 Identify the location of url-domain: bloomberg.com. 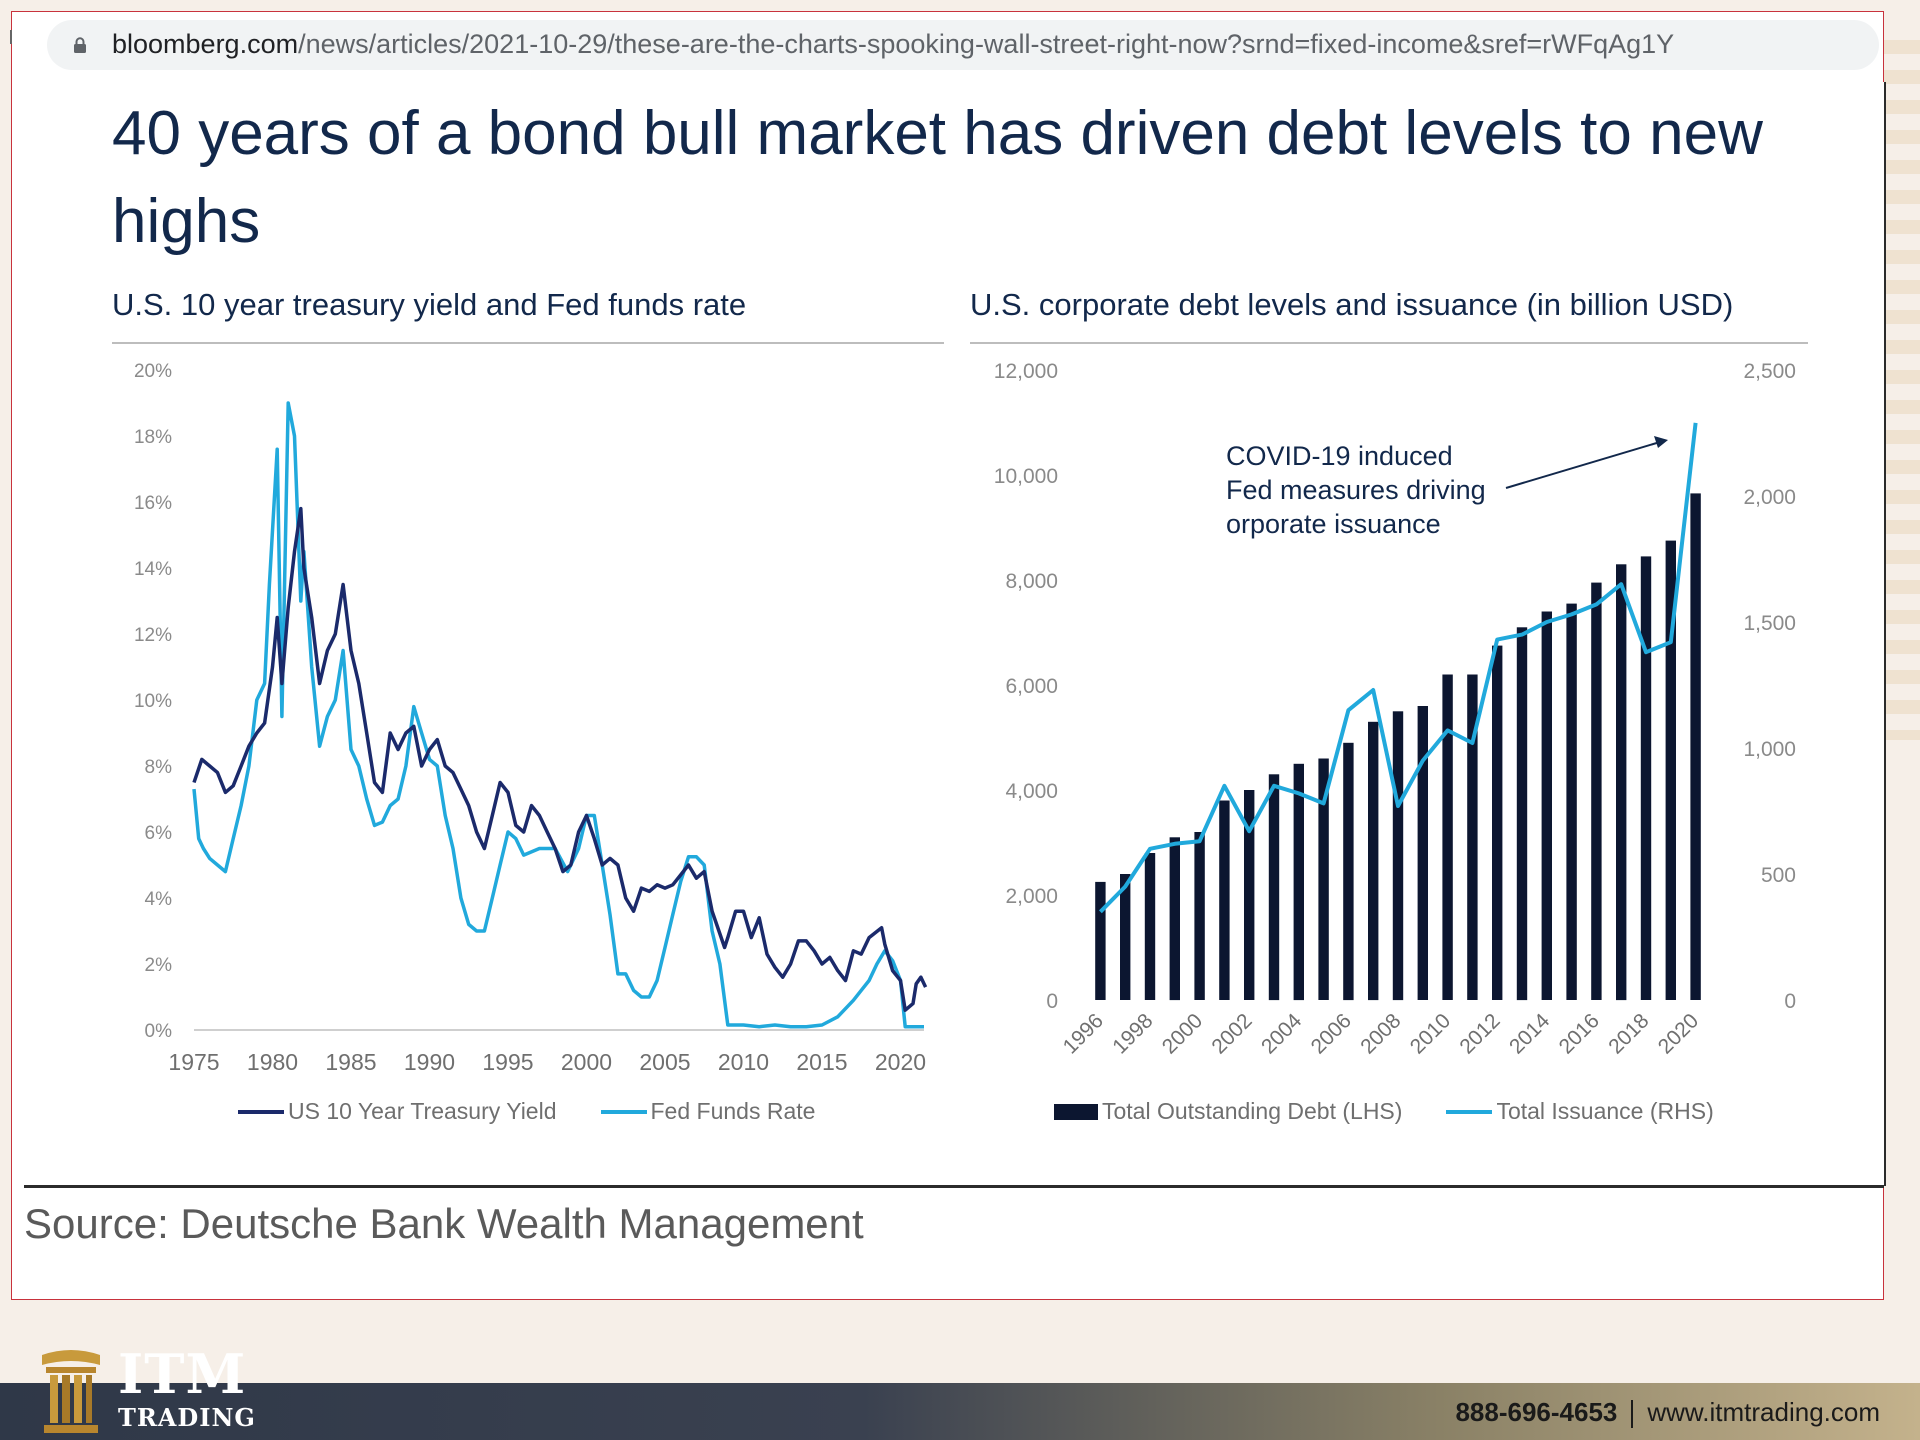
(205, 44).